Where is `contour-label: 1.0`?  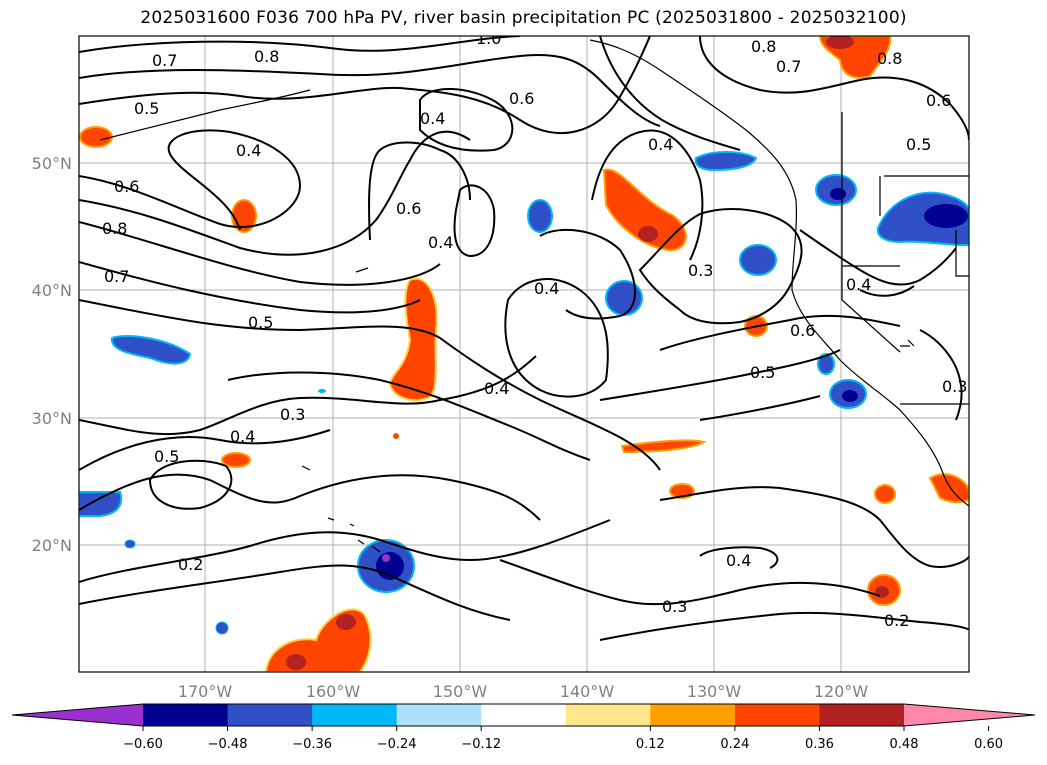 contour-label: 1.0 is located at coordinates (488, 38).